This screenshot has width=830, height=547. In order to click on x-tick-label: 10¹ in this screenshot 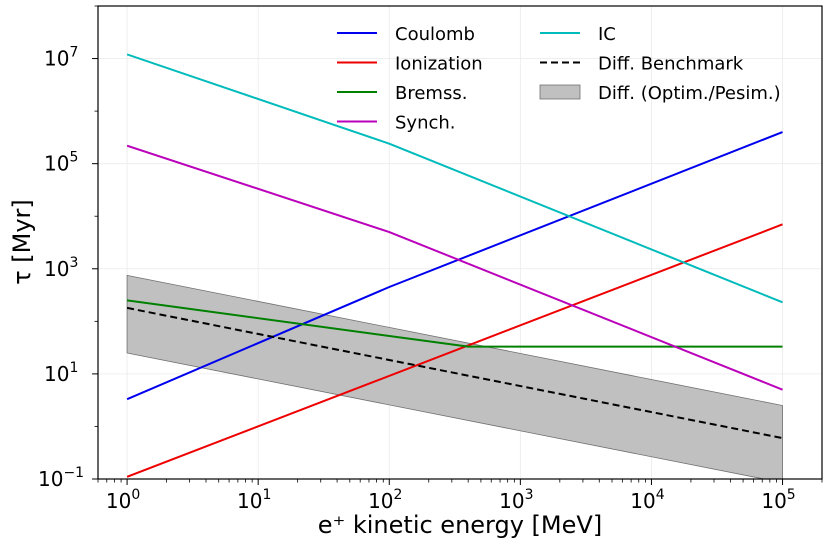, I will do `click(254, 500)`.